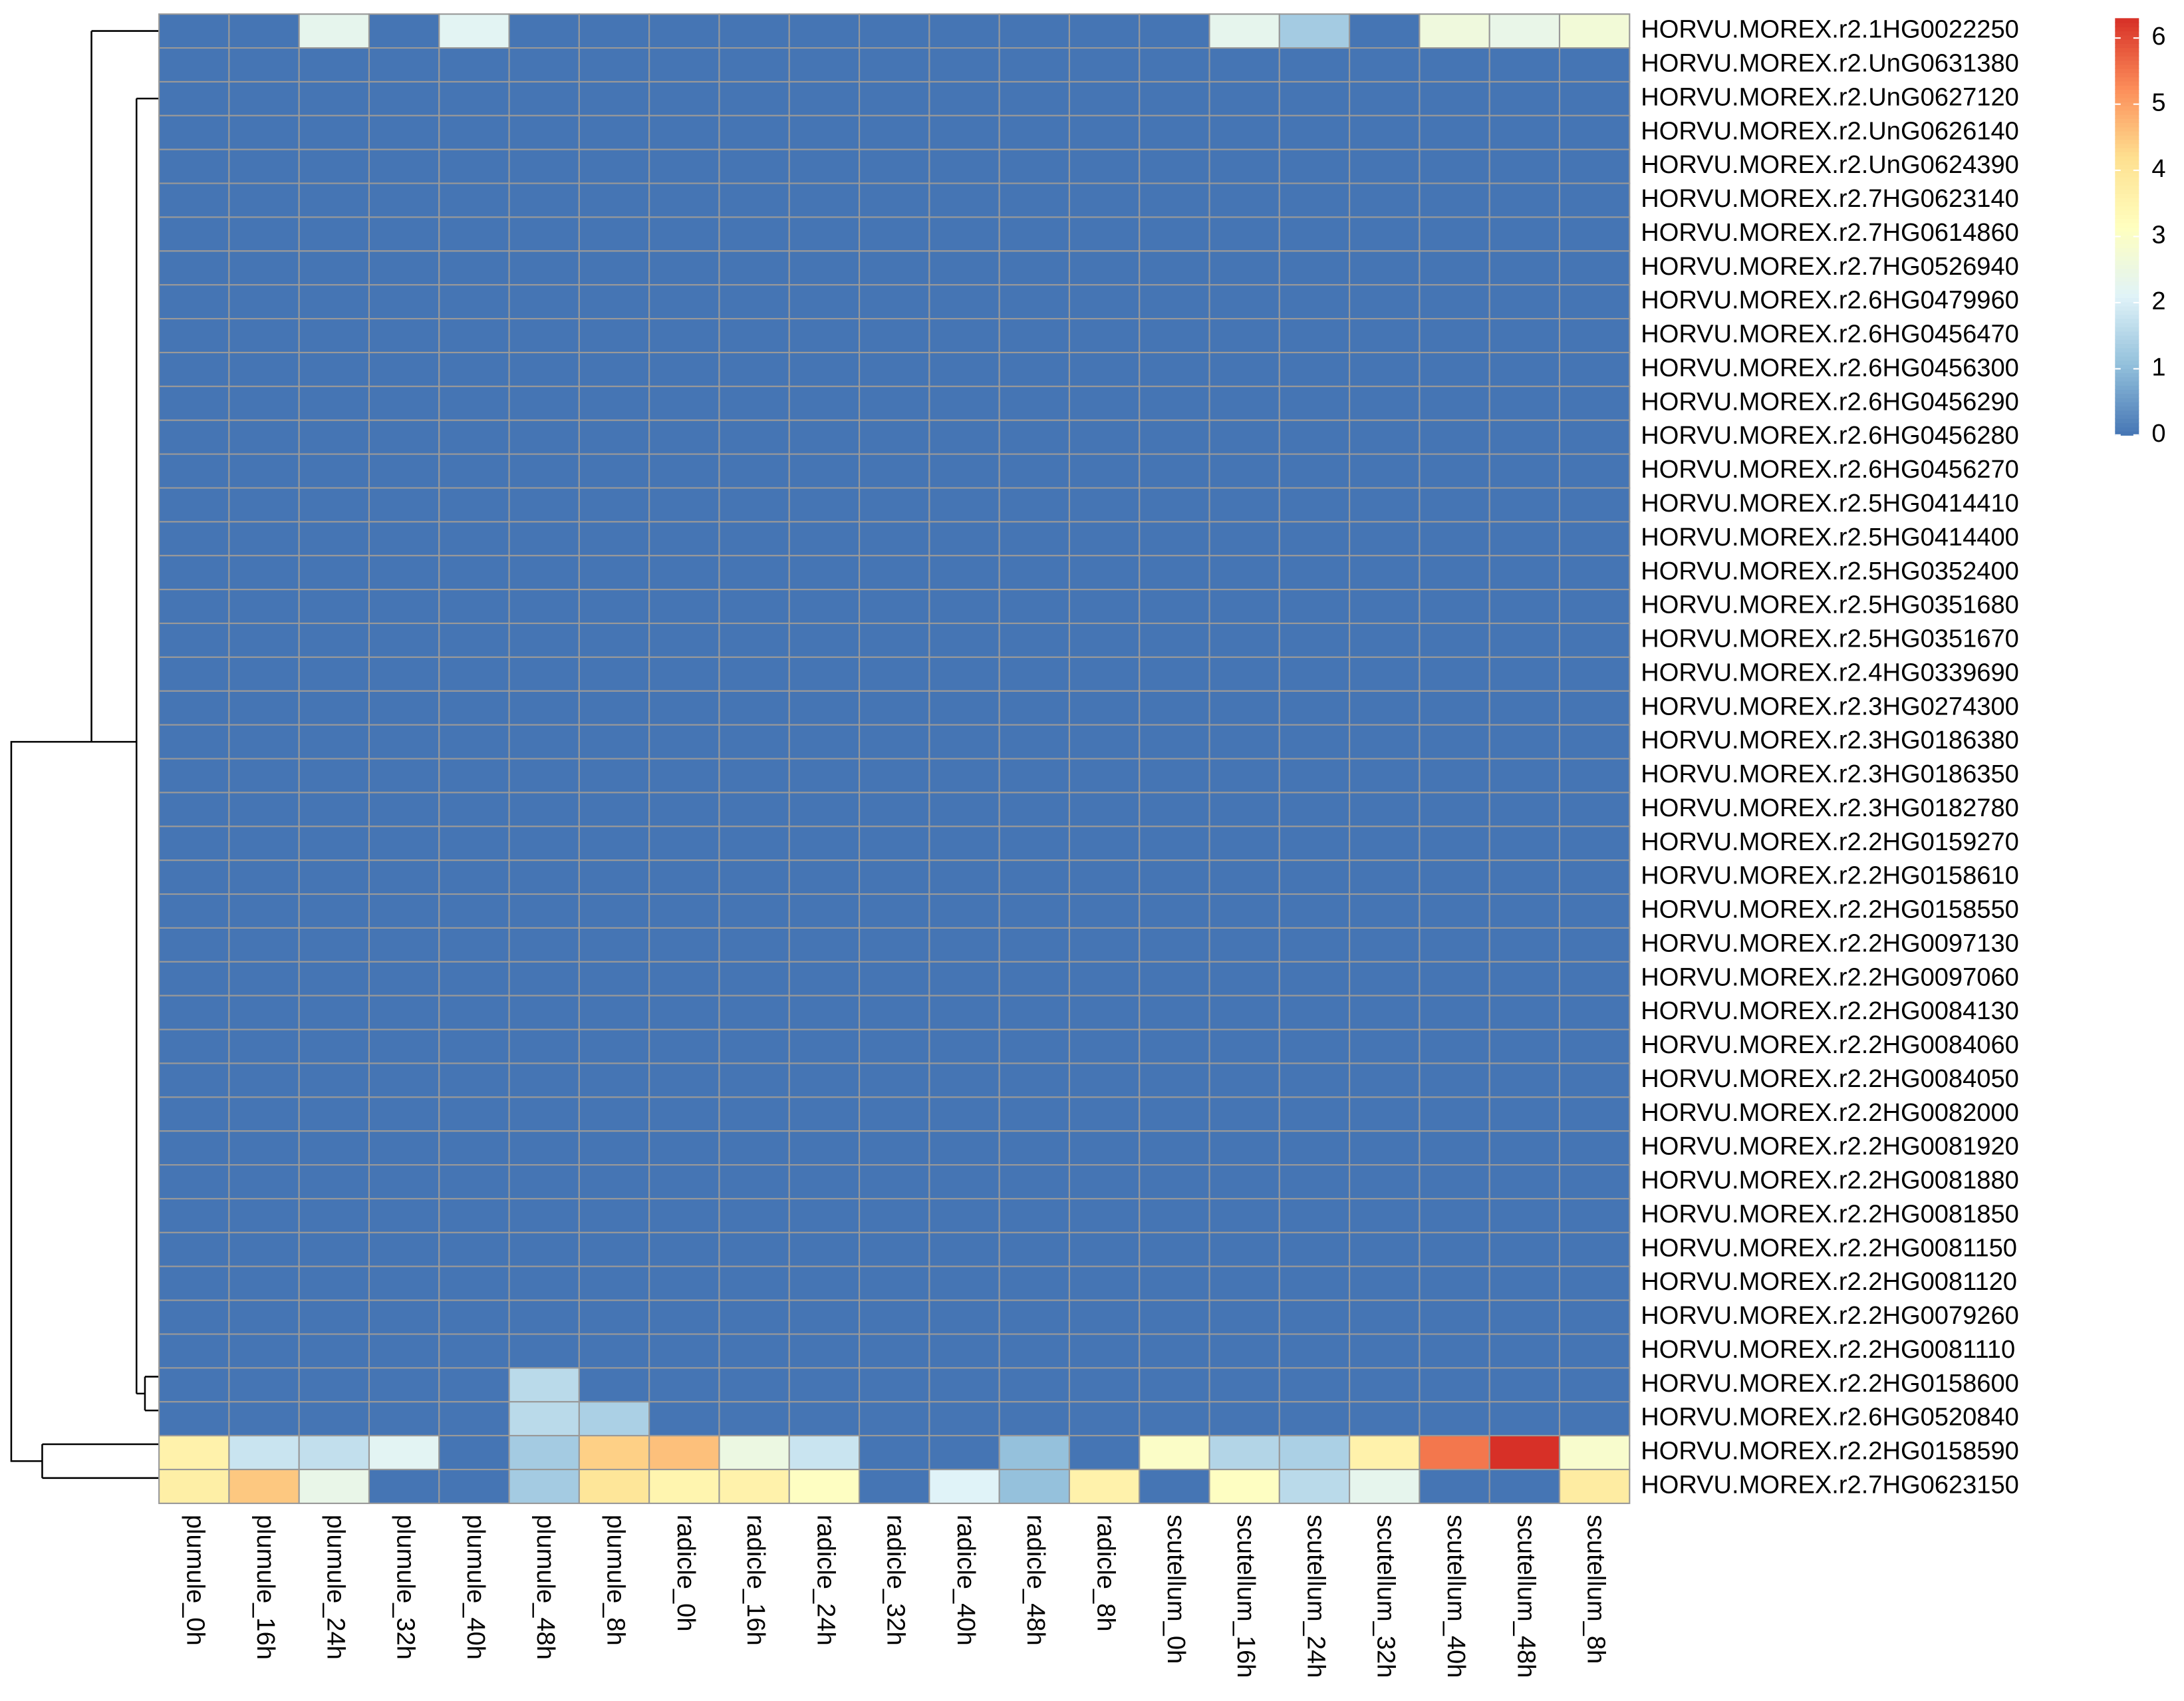 The height and width of the screenshot is (1701, 2184). I want to click on row-label: HORVU.MOREX.r2.5HG0351670, so click(1830, 639).